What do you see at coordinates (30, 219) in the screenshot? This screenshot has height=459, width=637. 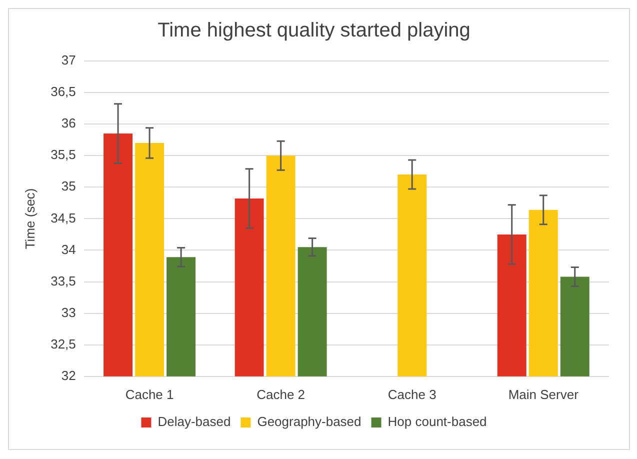 I see `y-axis-title: Time (sec)` at bounding box center [30, 219].